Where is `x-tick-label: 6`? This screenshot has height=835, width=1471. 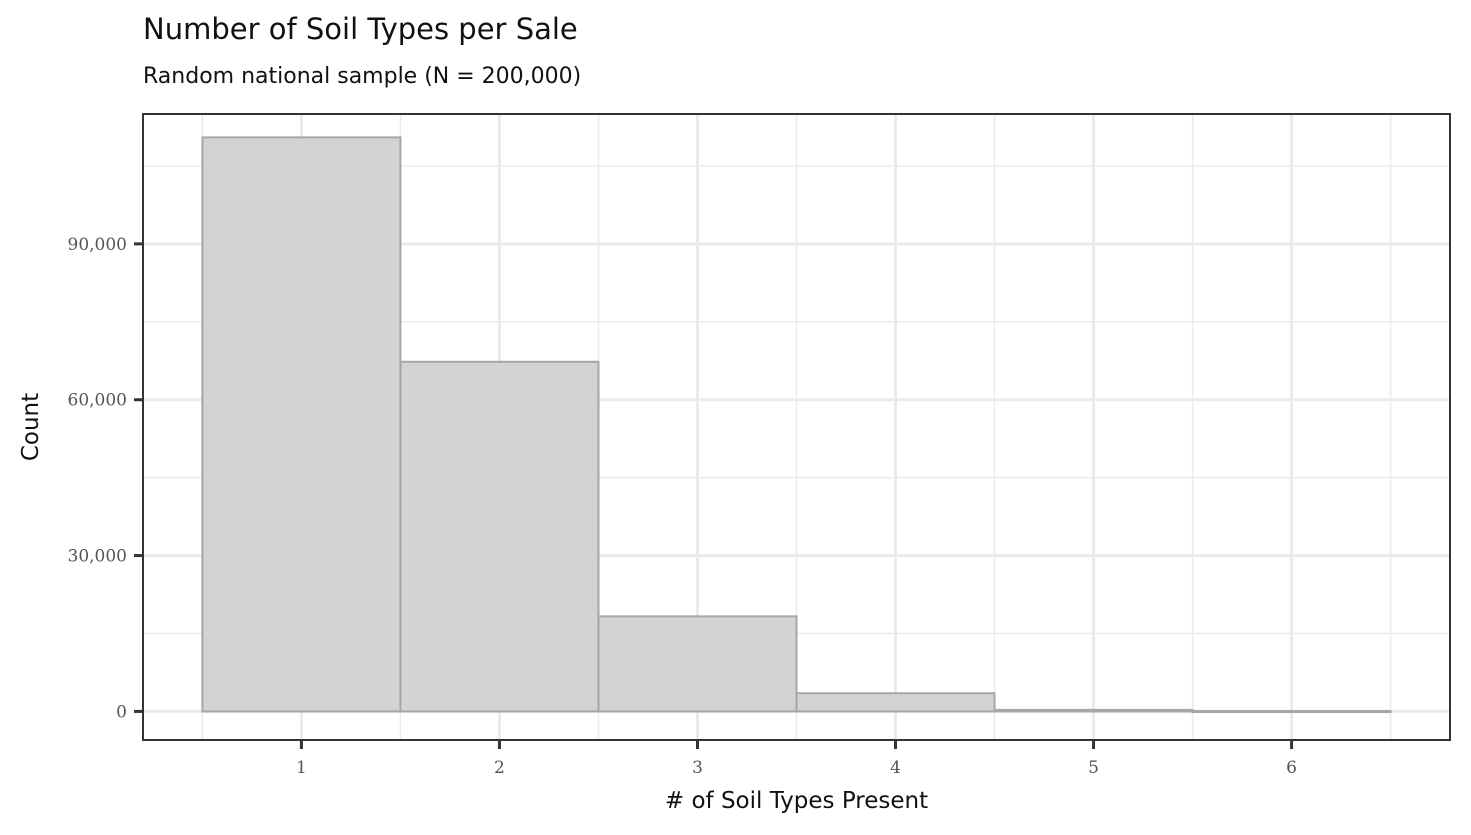
x-tick-label: 6 is located at coordinates (1291, 768).